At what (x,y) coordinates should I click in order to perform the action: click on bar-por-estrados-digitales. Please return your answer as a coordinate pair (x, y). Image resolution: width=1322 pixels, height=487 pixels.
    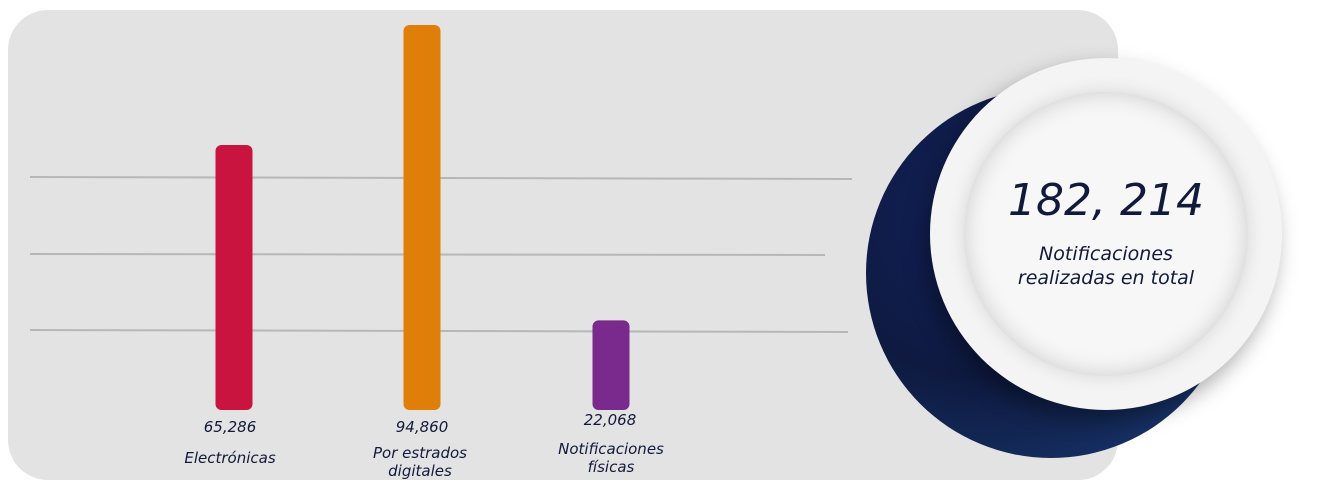
    Looking at the image, I should click on (422, 217).